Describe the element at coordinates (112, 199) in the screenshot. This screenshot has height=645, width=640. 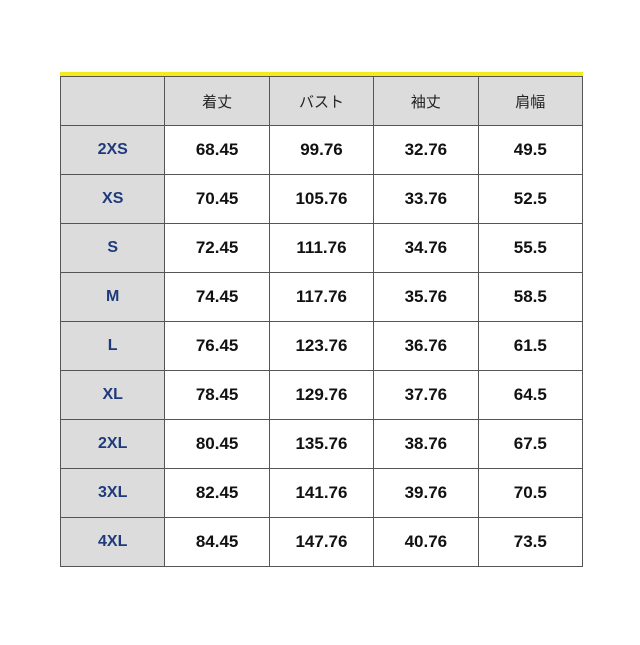
I see `size-label: XS` at that location.